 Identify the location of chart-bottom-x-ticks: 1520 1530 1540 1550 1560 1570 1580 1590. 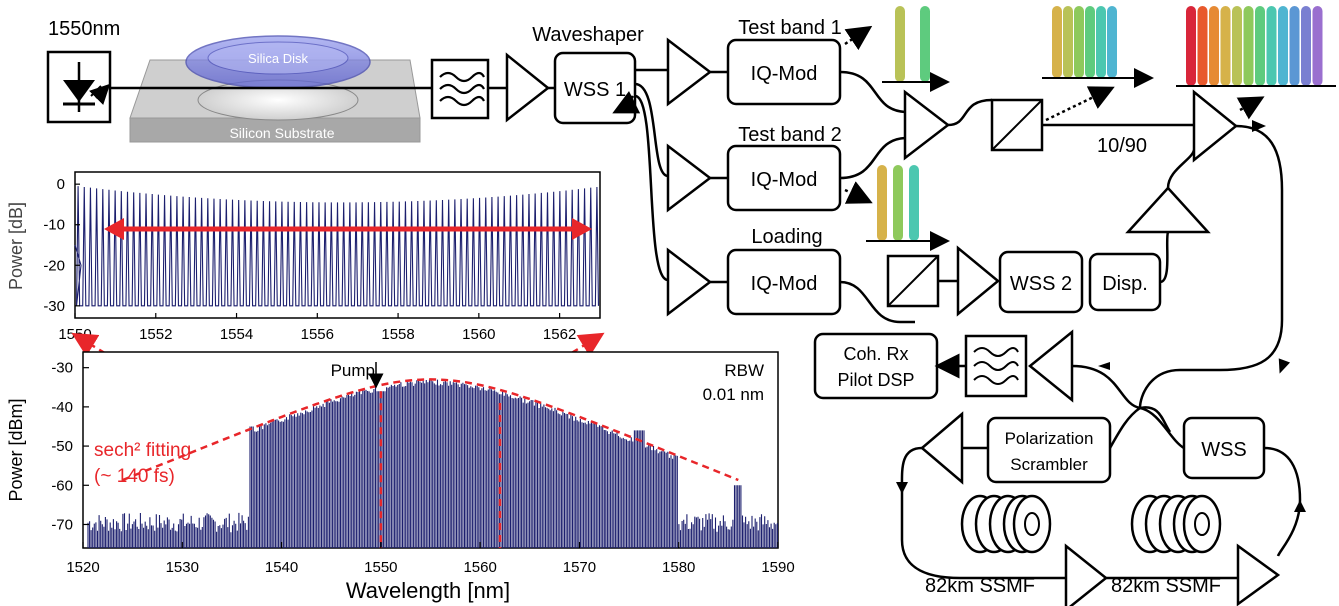
(430, 559).